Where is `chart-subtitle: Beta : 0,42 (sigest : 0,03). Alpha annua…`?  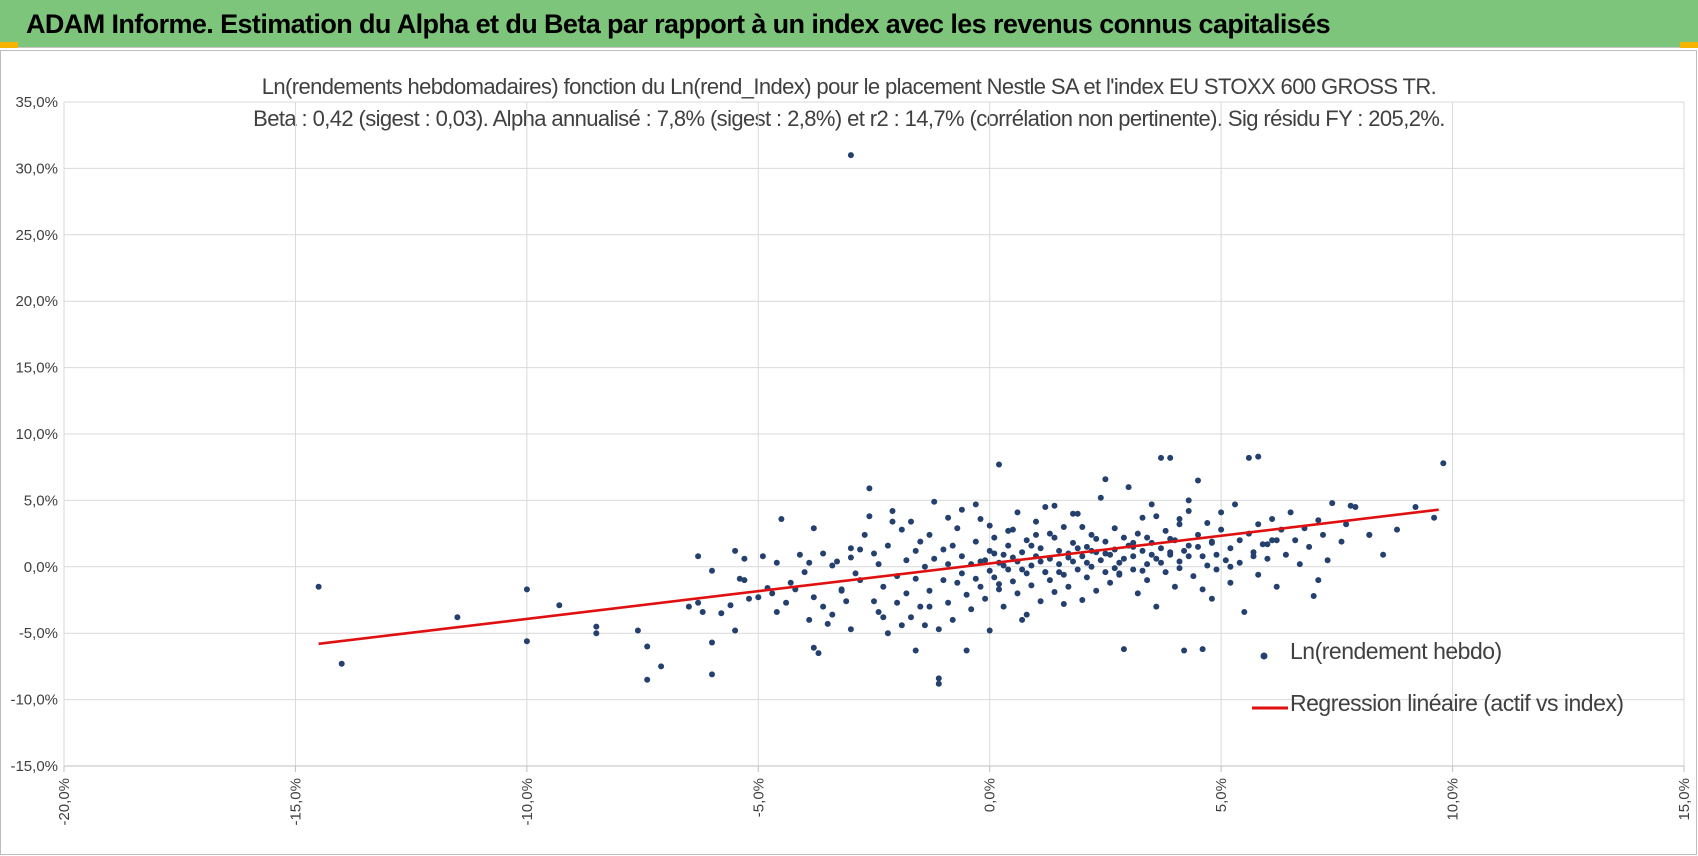 chart-subtitle: Beta : 0,42 (sigest : 0,03). Alpha annua… is located at coordinates (849, 118).